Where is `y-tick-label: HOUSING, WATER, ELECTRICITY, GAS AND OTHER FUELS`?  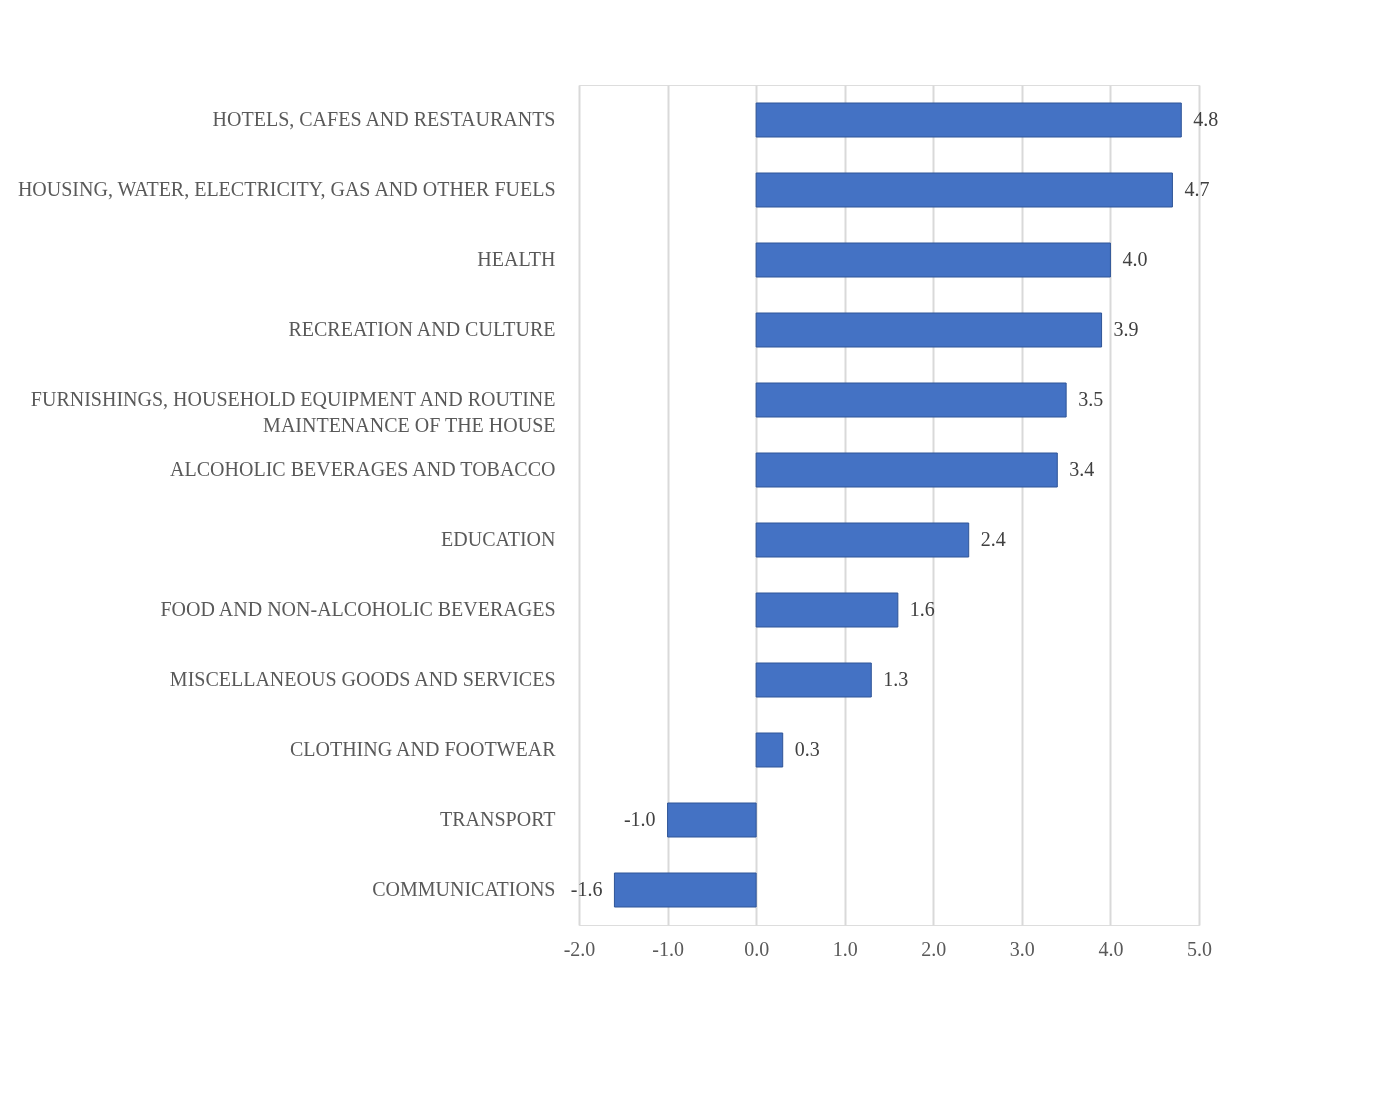 y-tick-label: HOUSING, WATER, ELECTRICITY, GAS AND OTHER FUELS is located at coordinates (286, 189).